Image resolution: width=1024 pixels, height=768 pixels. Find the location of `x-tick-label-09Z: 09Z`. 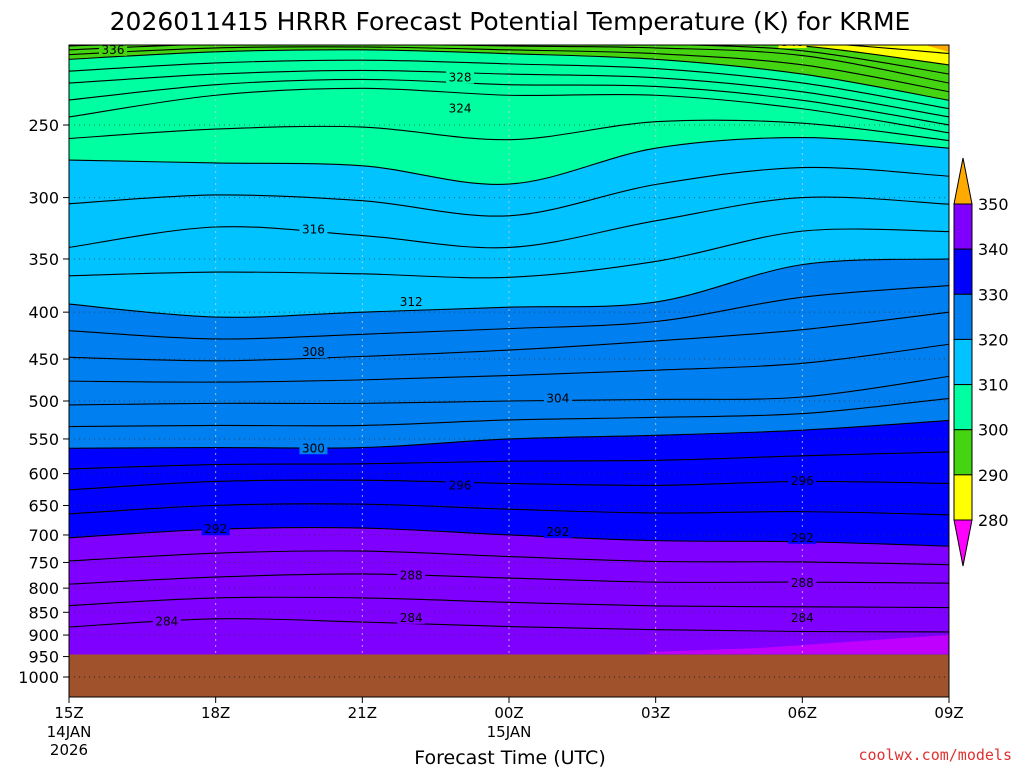

x-tick-label-09Z: 09Z is located at coordinates (948, 713).